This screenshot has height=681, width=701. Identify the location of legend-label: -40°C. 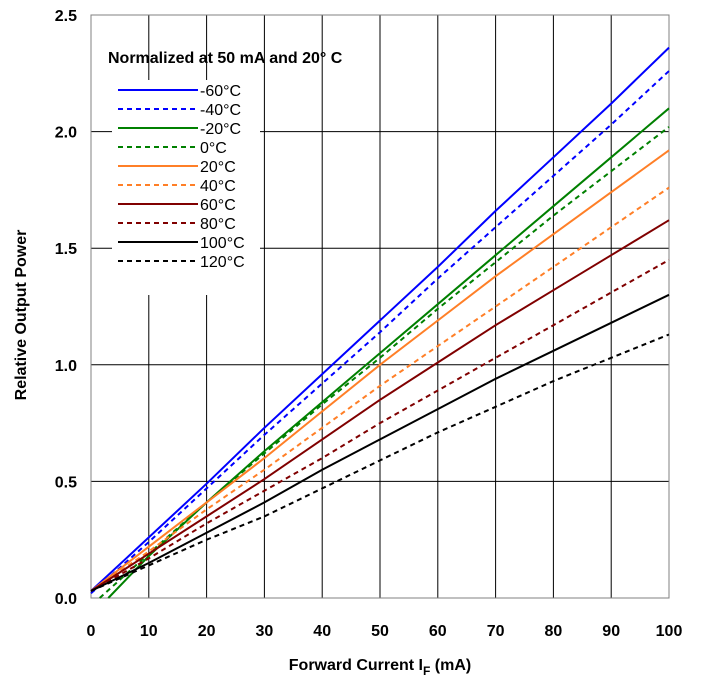
(220, 110).